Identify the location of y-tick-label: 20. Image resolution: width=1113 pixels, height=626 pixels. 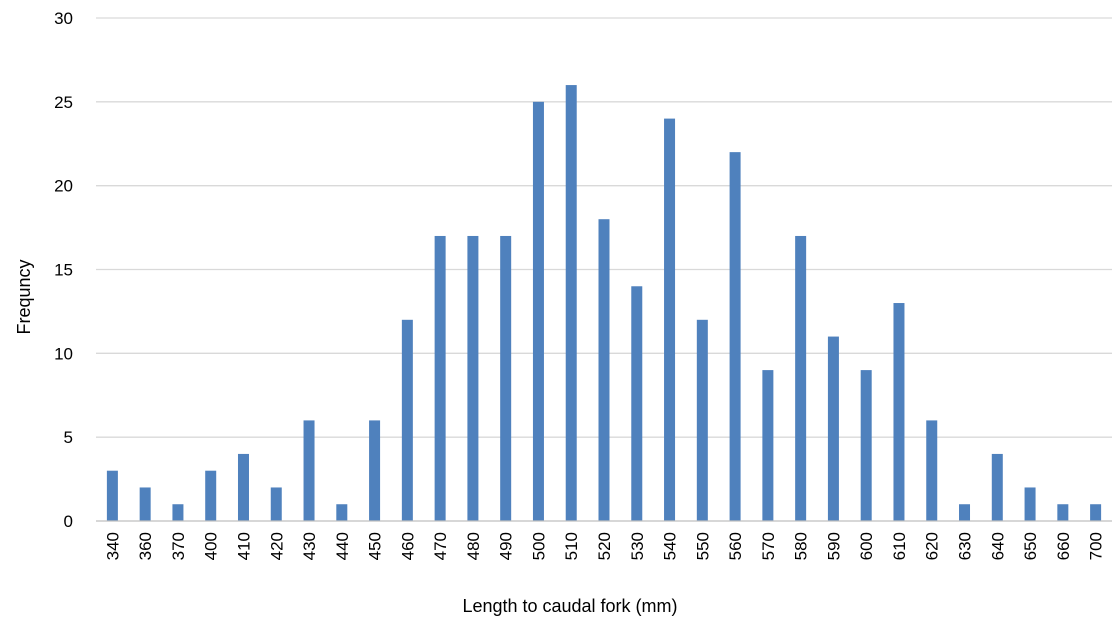
(63, 186).